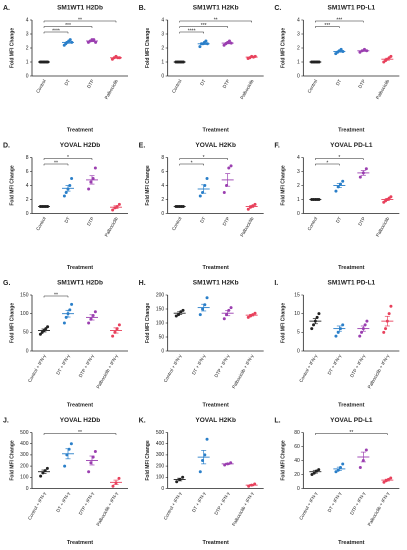  Describe the element at coordinates (297, 475) in the screenshot. I see `y-tick-label: 20` at that location.